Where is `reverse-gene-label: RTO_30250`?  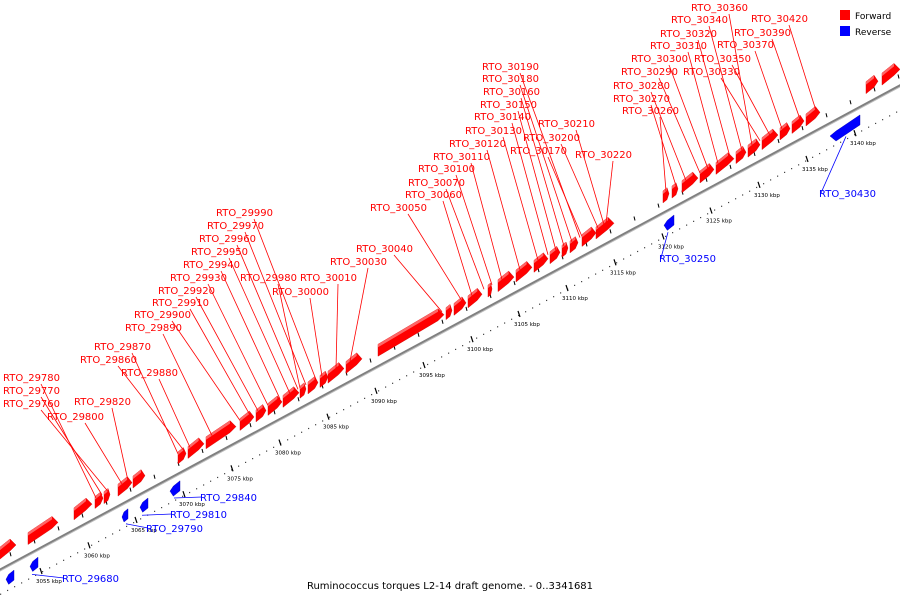
reverse-gene-label: RTO_30250 is located at coordinates (687, 259).